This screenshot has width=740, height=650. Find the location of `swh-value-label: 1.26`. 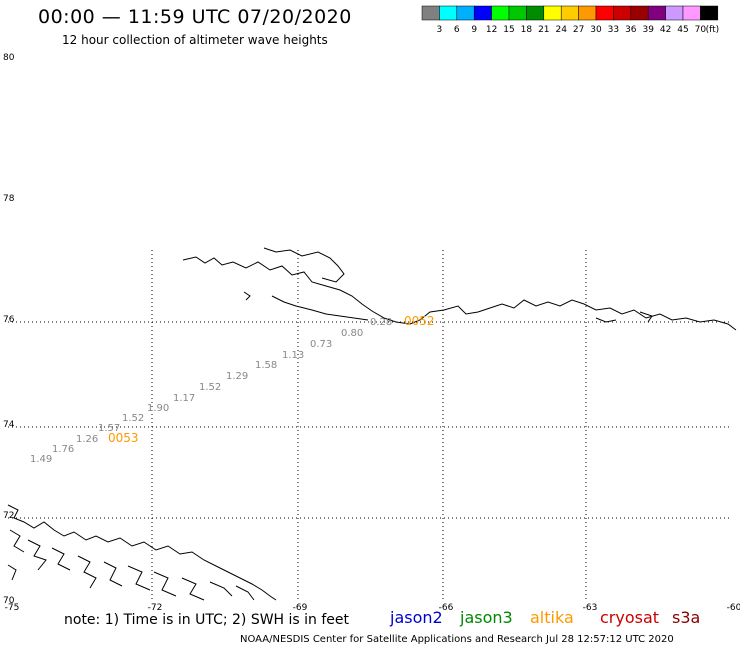

swh-value-label: 1.26 is located at coordinates (87, 439).